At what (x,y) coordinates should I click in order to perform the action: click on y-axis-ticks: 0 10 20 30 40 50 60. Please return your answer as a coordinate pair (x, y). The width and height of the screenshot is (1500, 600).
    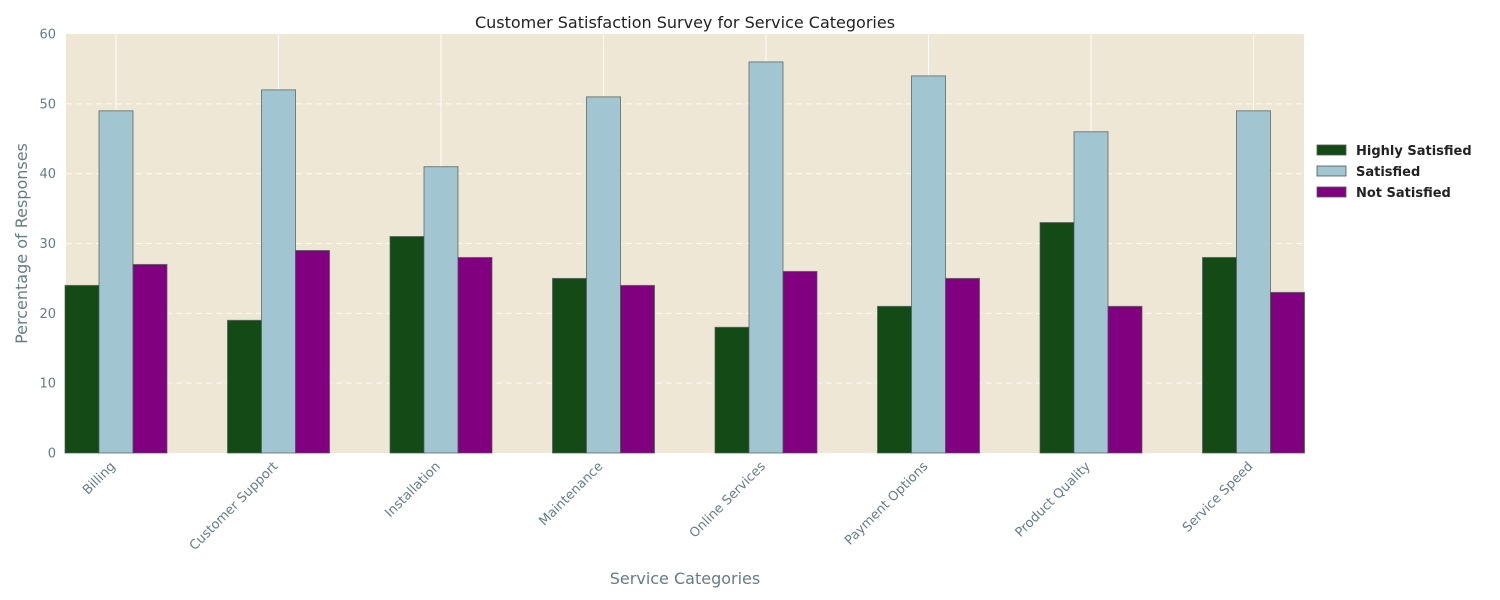
    Looking at the image, I should click on (47, 245).